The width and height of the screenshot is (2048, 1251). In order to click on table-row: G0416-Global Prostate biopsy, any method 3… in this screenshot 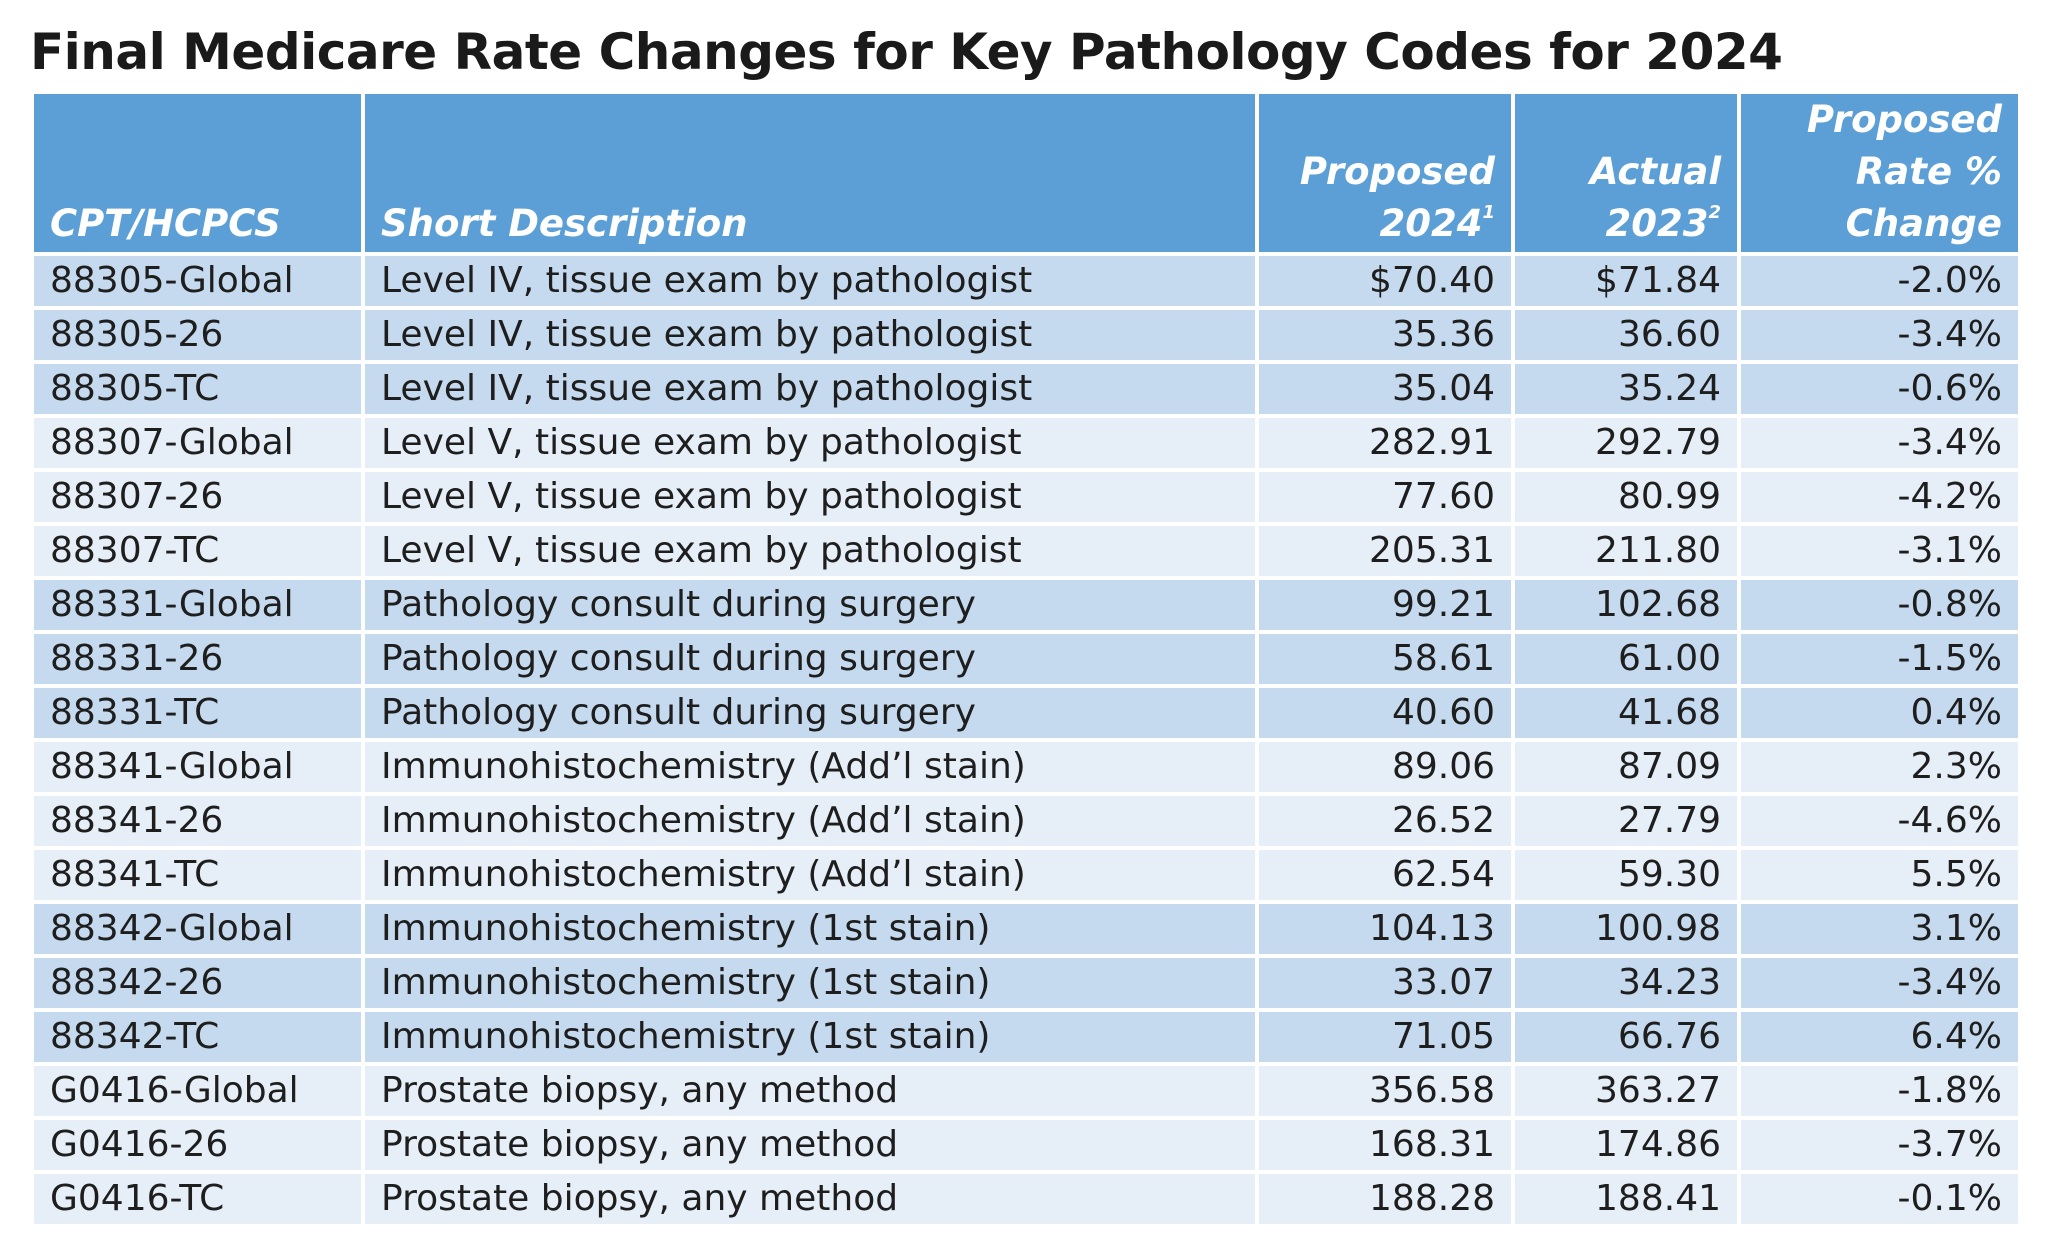, I will do `click(1026, 1091)`.